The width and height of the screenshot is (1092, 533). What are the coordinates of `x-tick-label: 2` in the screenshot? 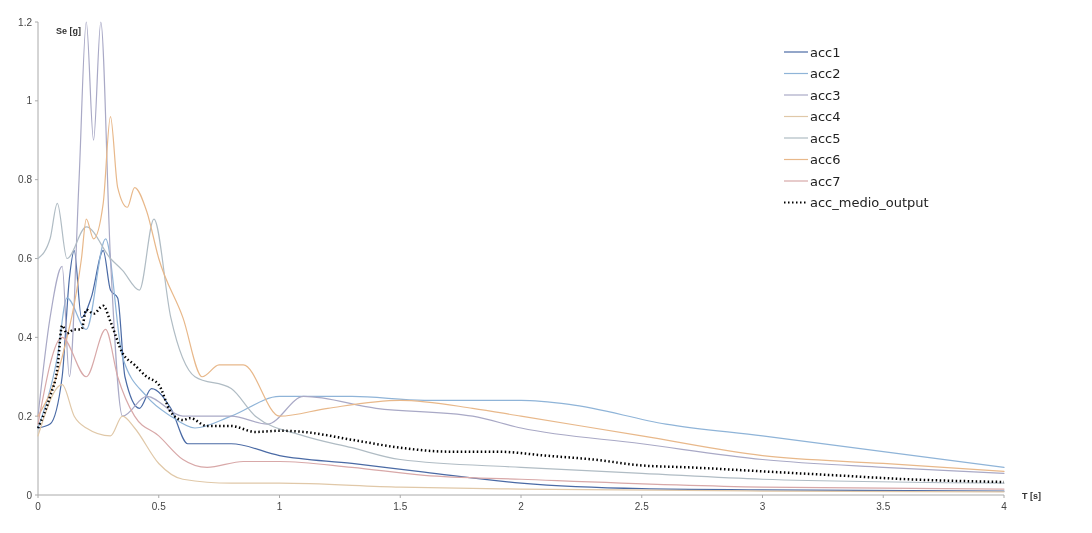 It's located at (521, 506).